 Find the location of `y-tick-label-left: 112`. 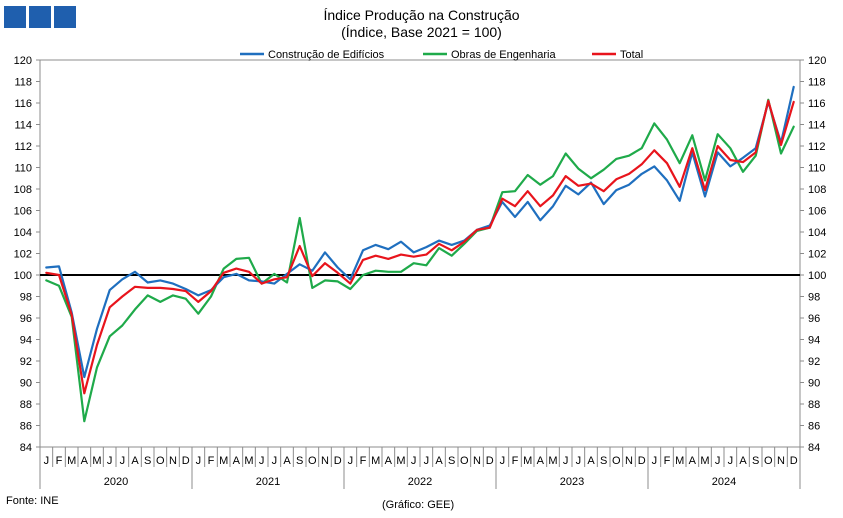

y-tick-label-left: 112 is located at coordinates (23, 147).